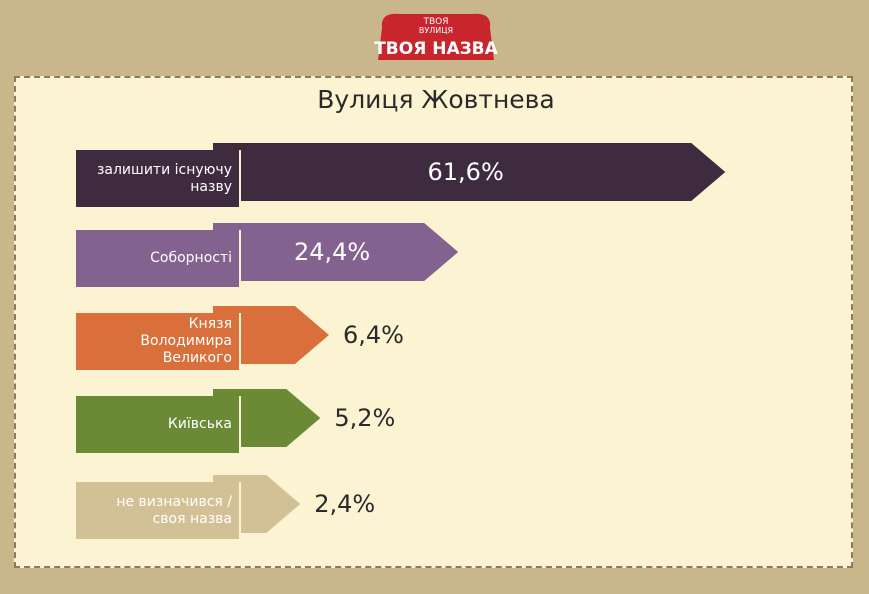 This screenshot has width=869, height=594. What do you see at coordinates (345, 504) in the screenshot?
I see `value-label: 2,4%` at bounding box center [345, 504].